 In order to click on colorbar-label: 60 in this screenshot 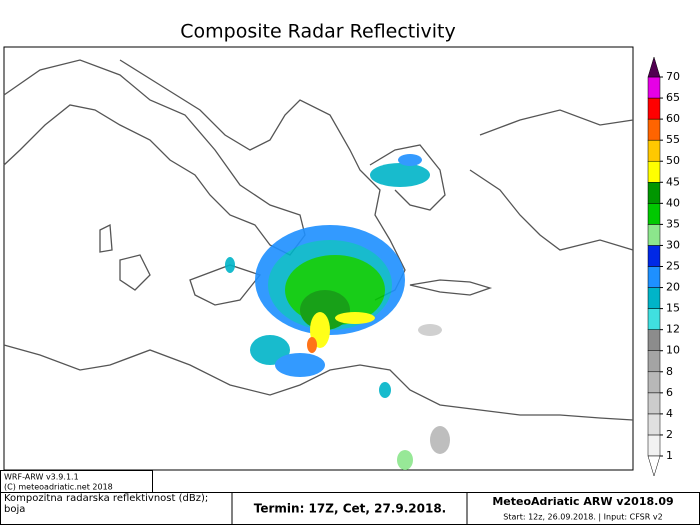, I will do `click(673, 118)`.